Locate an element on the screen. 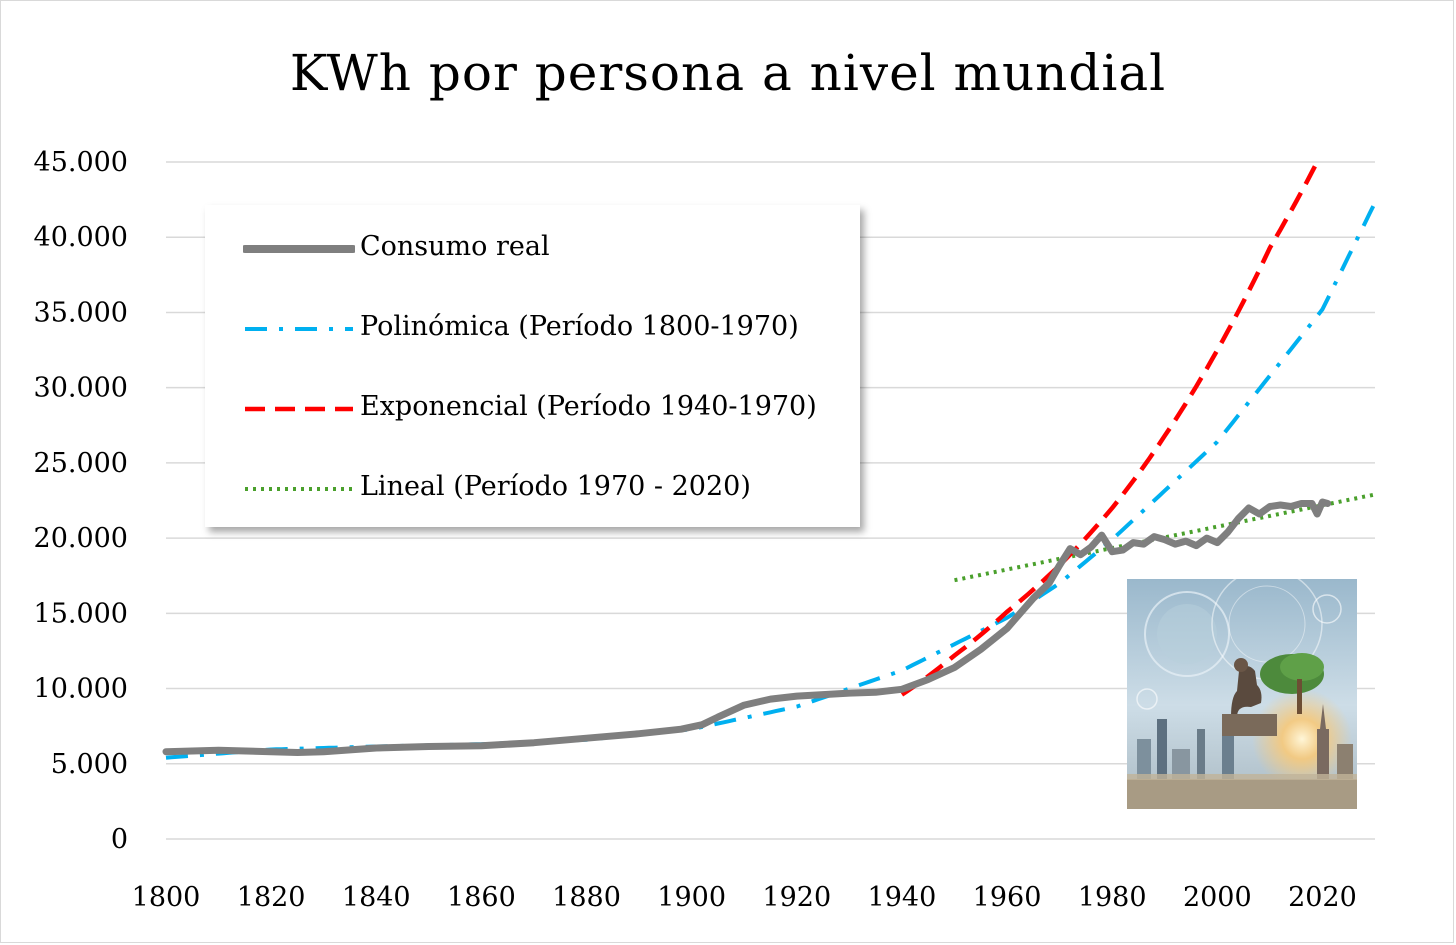 This screenshot has width=1456, height=945. legend-label: Polinómica (Período 1800-1970) is located at coordinates (579, 326).